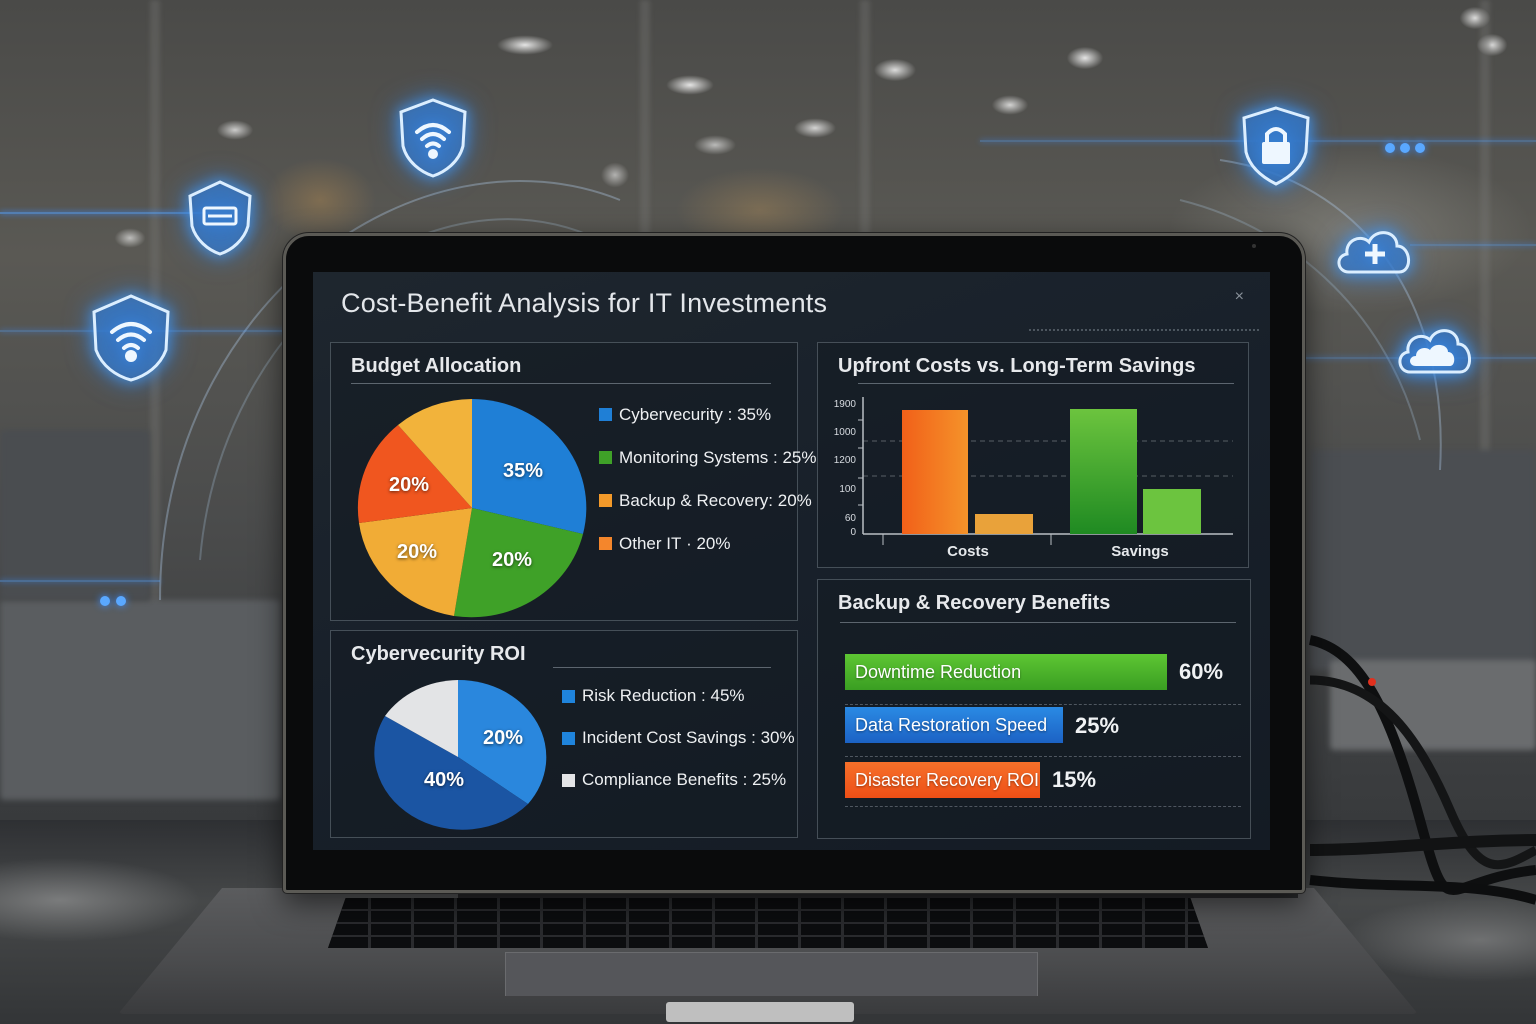  What do you see at coordinates (1201, 671) in the screenshot?
I see `bar-value: 60%` at bounding box center [1201, 671].